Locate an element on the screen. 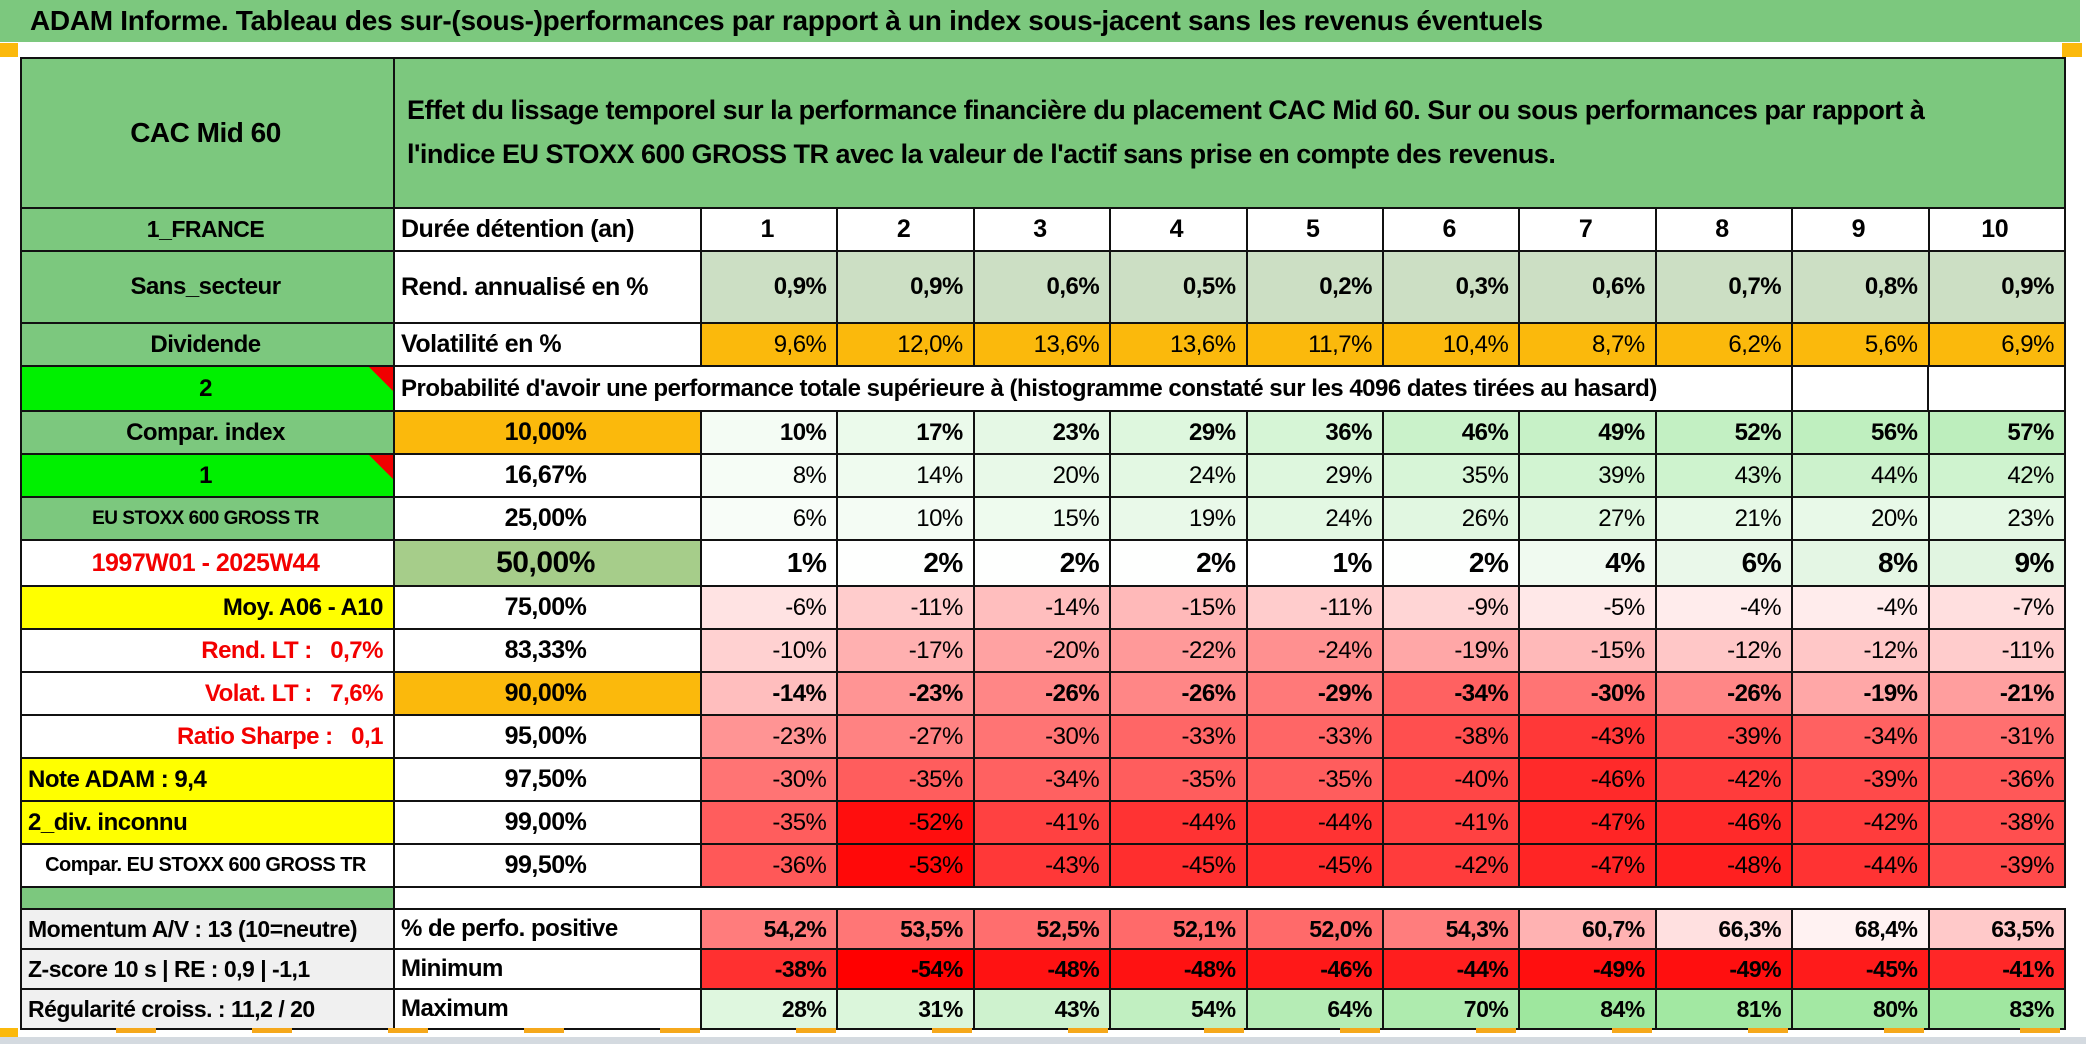 Image resolution: width=2086 pixels, height=1044 pixels. data-cell: 29% is located at coordinates (1179, 433).